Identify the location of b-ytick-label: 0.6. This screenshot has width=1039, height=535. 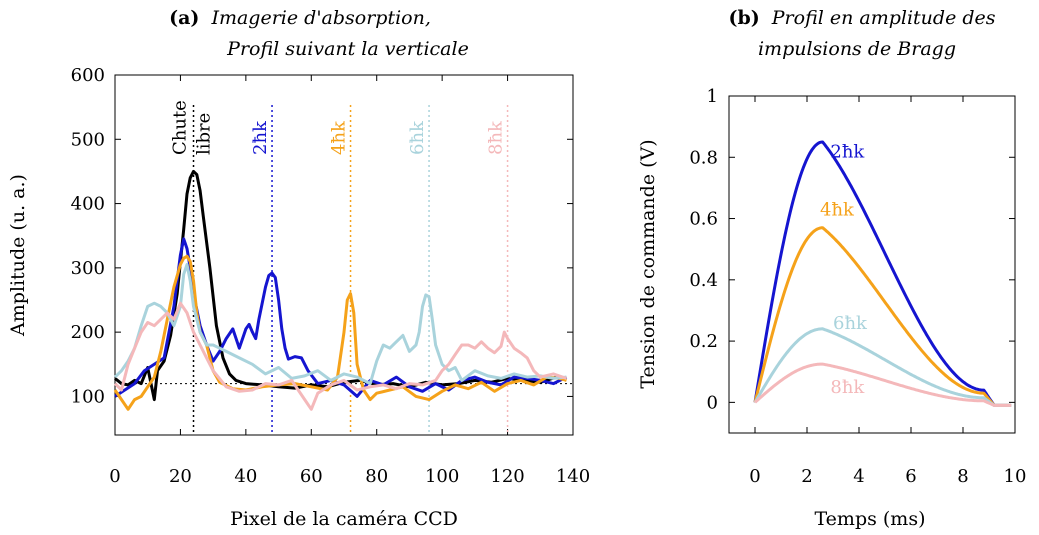
(703, 219).